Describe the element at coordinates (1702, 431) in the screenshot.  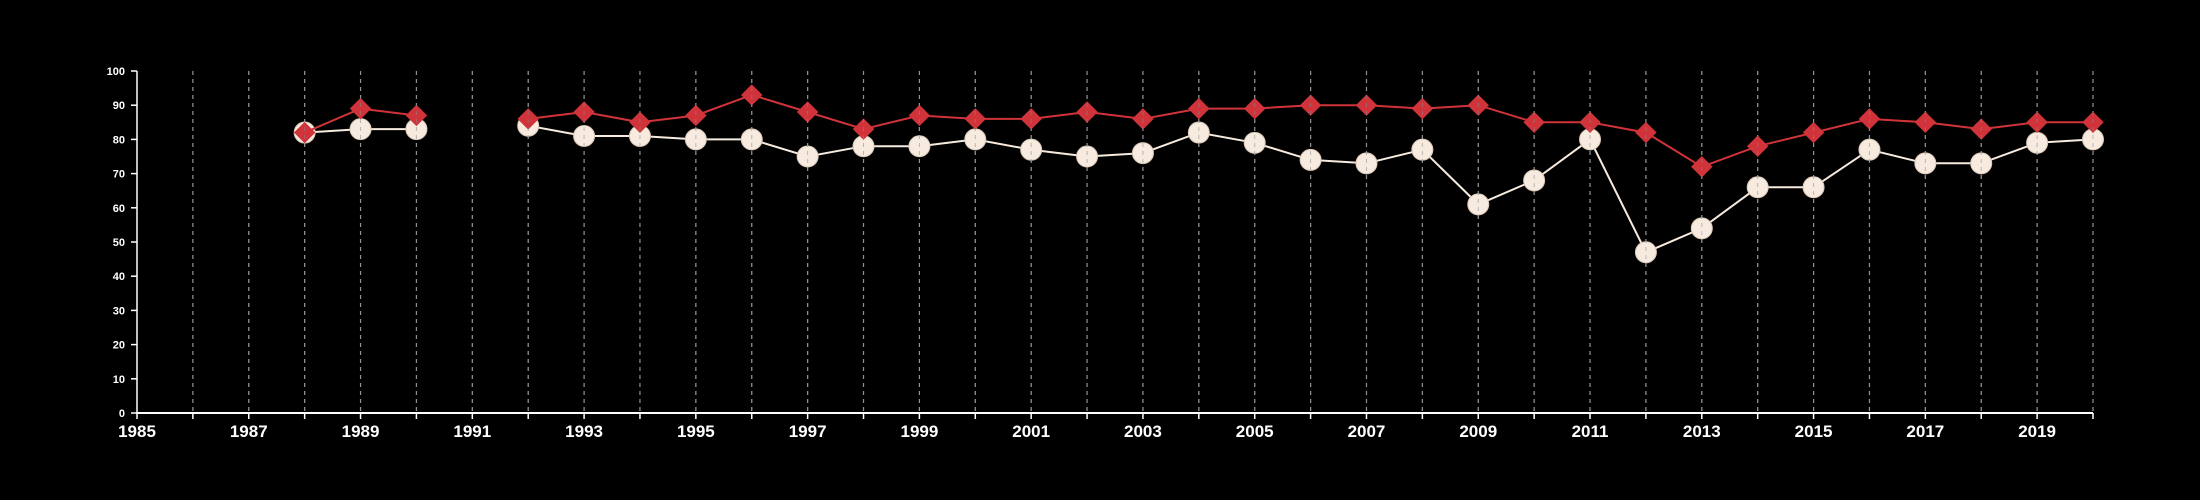
I see `x-tick-label: 2013` at that location.